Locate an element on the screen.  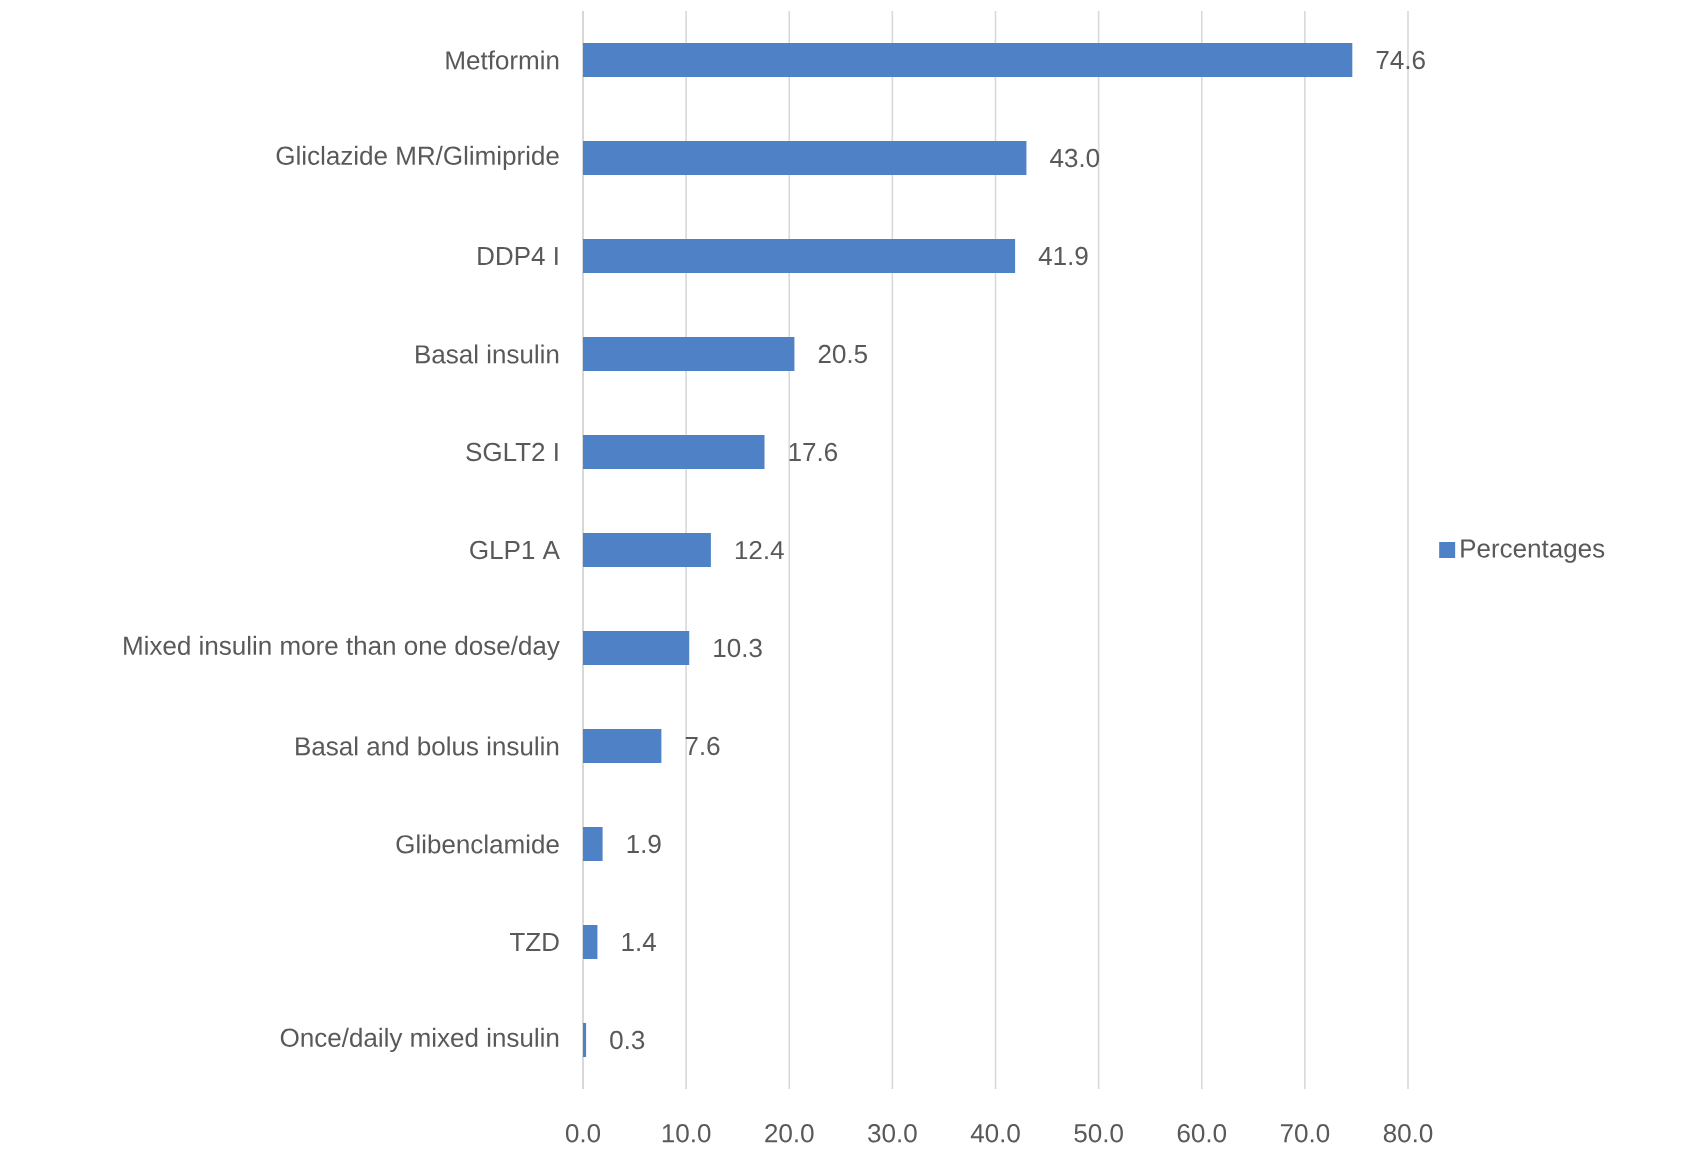
legend-label: Percentages is located at coordinates (1533, 551).